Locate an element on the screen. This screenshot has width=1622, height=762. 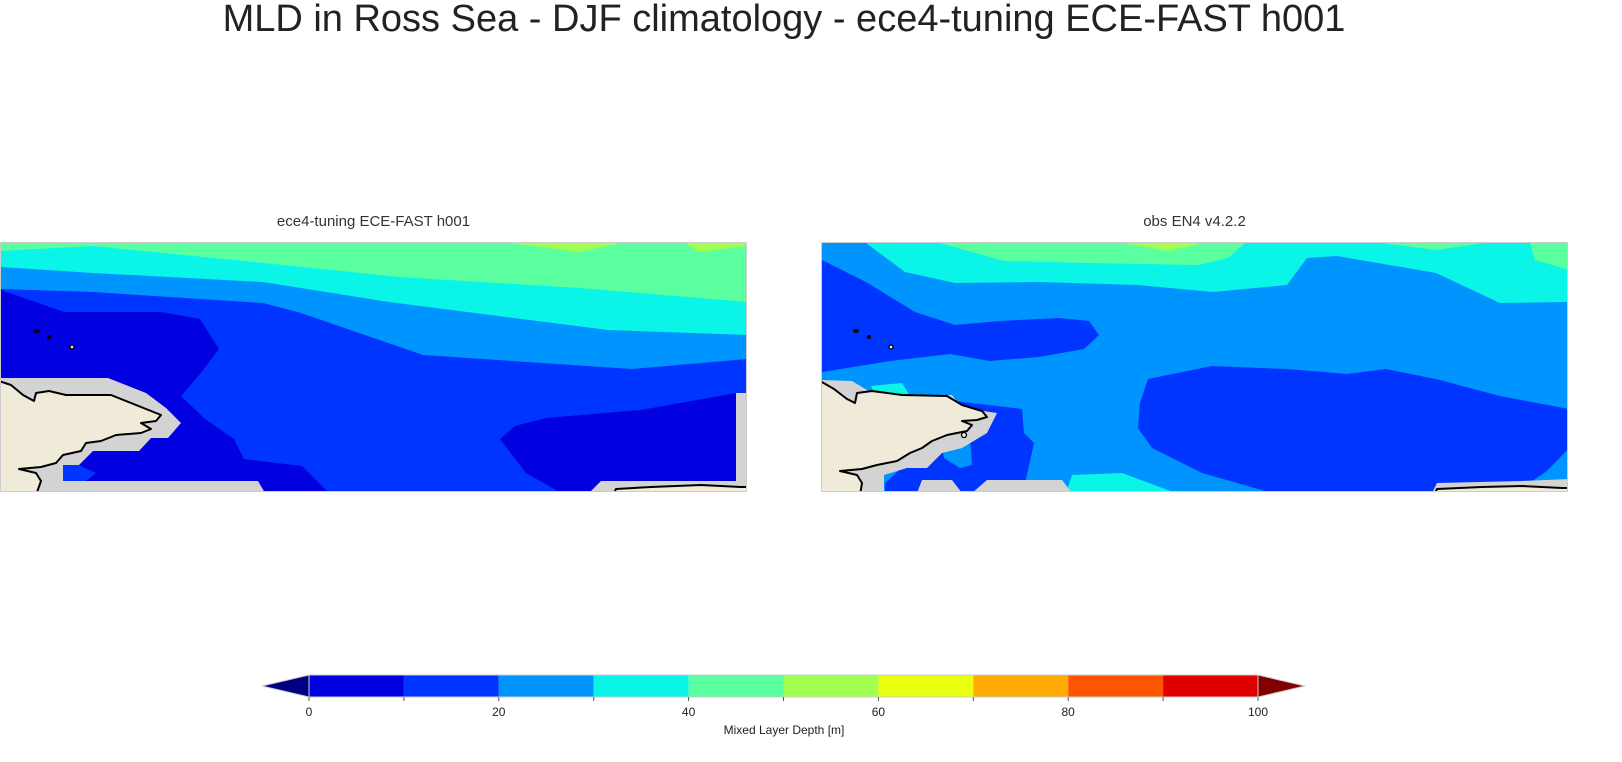
colorbar-tick-label: 0 is located at coordinates (309, 712).